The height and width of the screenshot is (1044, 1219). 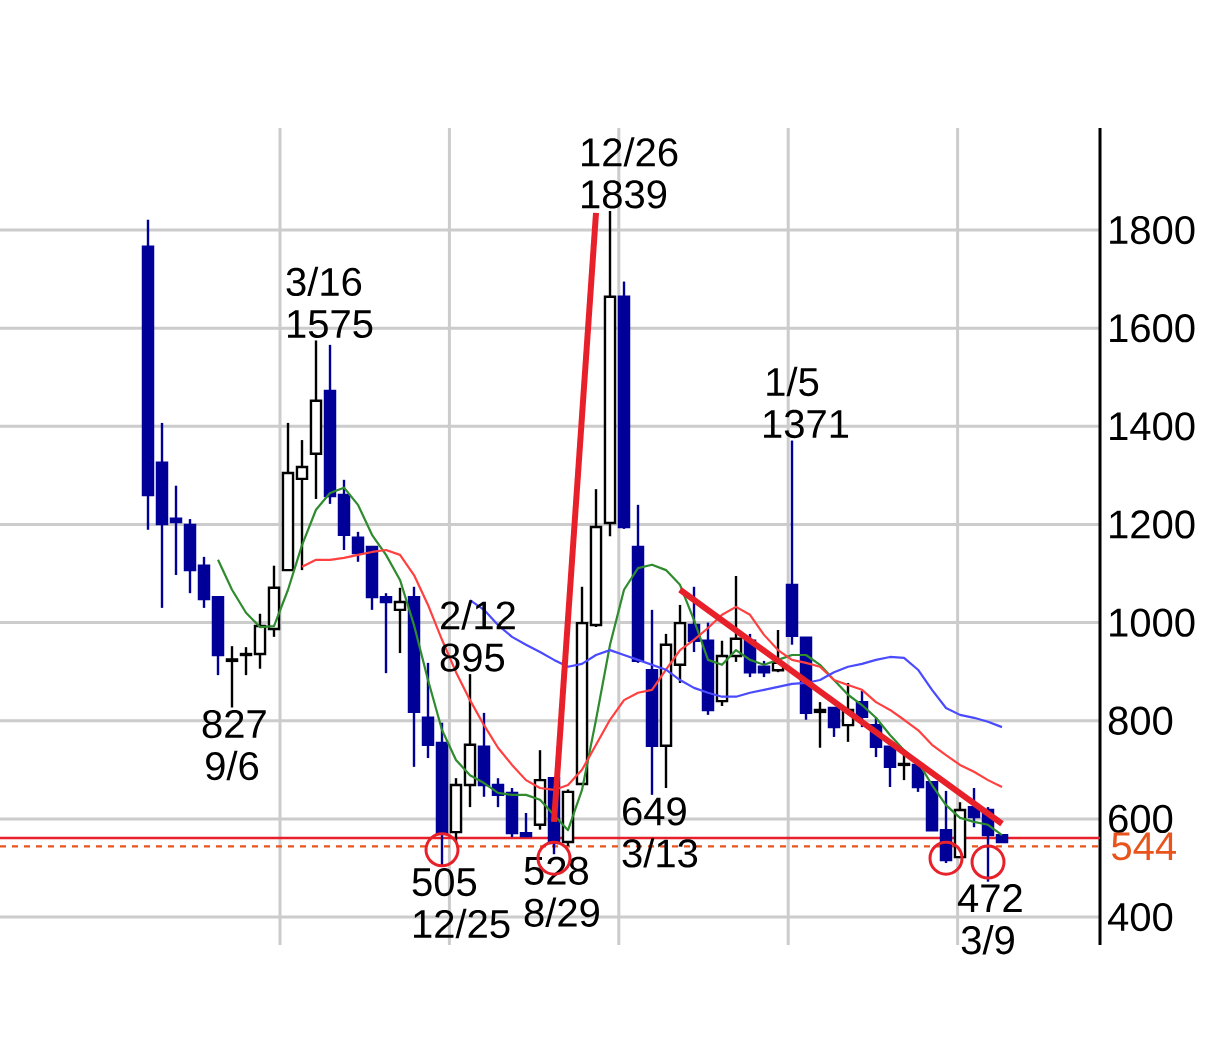 What do you see at coordinates (1152, 524) in the screenshot?
I see `y-tick-label: 1200` at bounding box center [1152, 524].